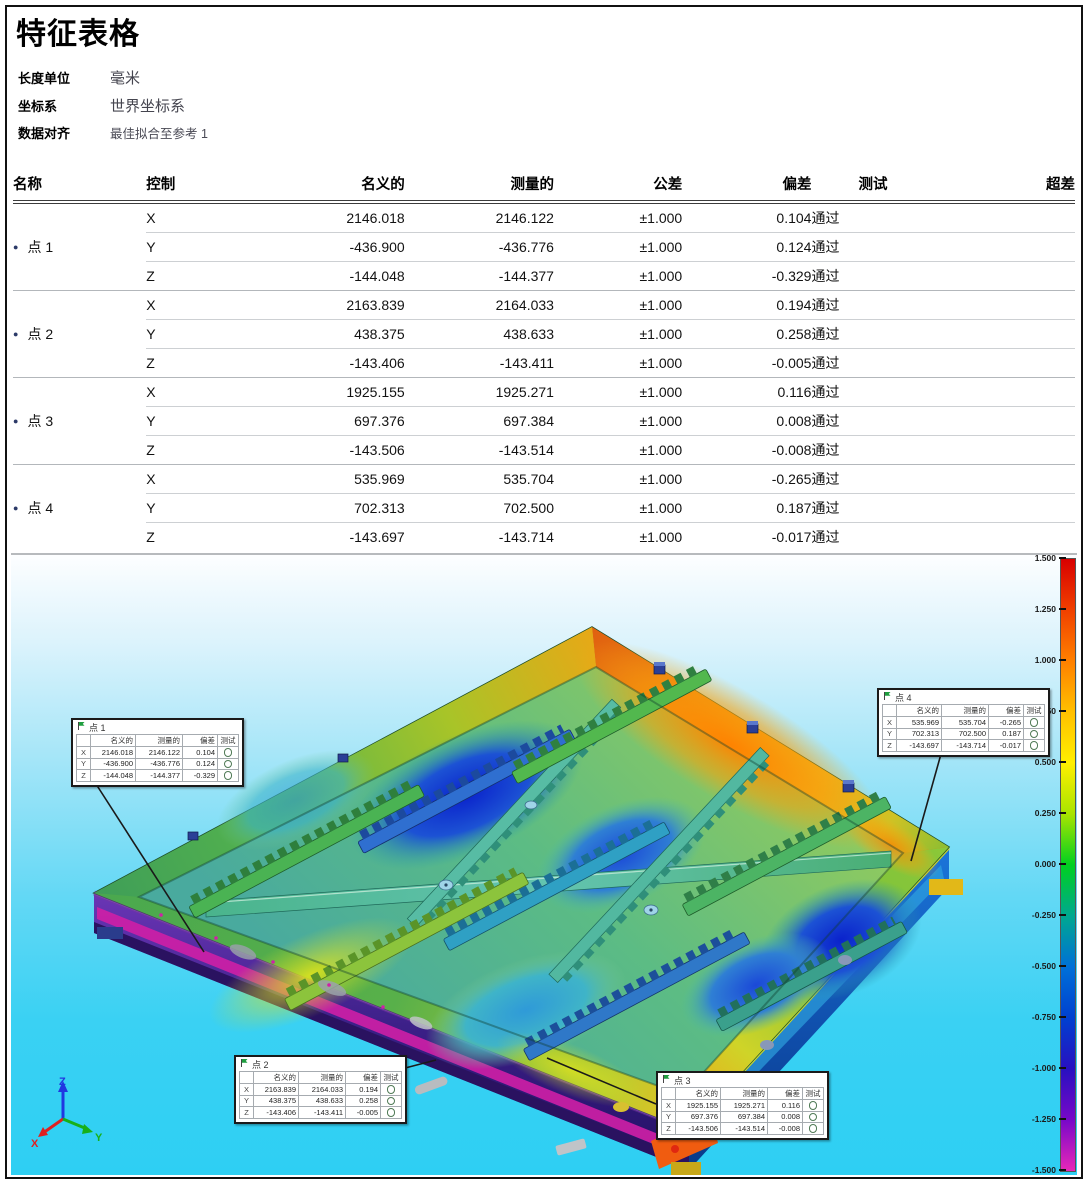 The height and width of the screenshot is (1185, 1089). I want to click on feature-name: ● 点 3, so click(80, 421).